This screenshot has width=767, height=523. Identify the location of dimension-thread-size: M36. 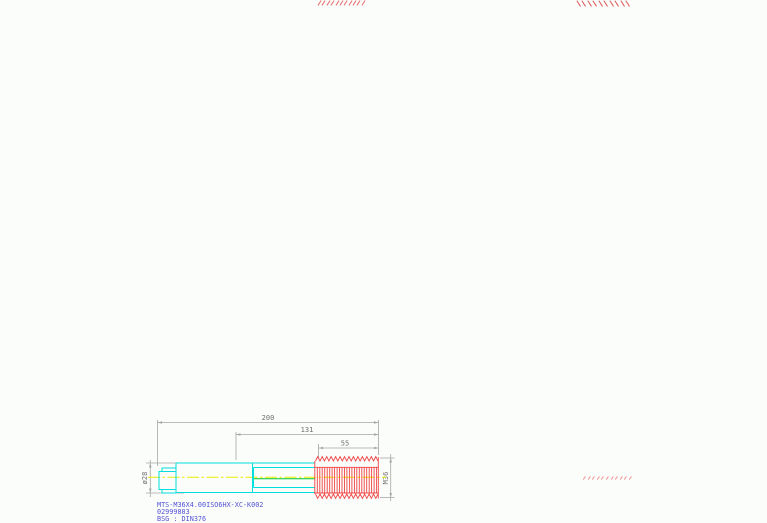
(387, 477).